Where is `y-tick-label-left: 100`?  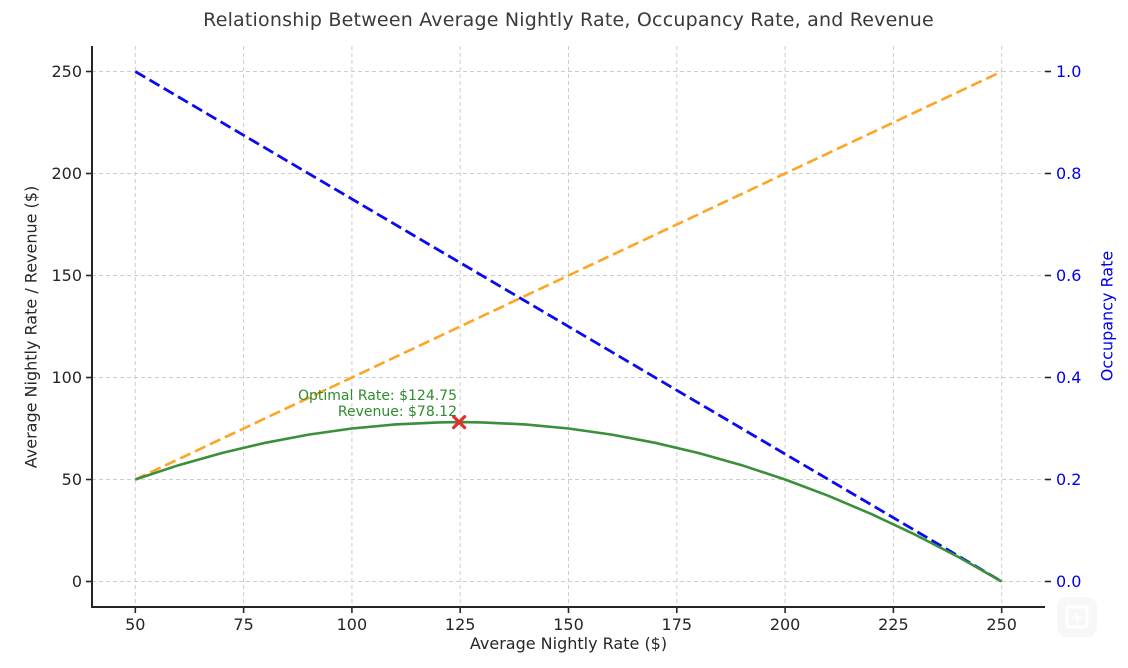
y-tick-label-left: 100 is located at coordinates (66, 377).